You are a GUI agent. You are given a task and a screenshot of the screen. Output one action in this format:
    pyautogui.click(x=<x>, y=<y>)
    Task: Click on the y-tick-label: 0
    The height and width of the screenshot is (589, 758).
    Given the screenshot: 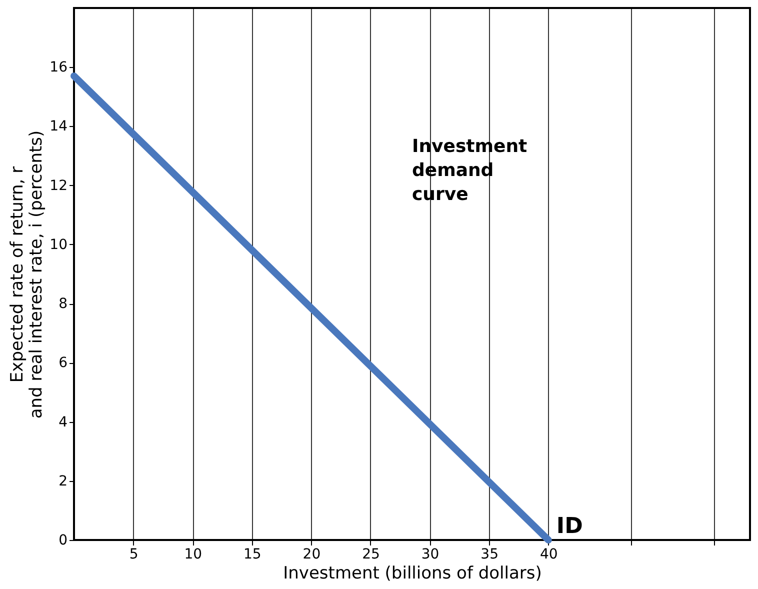 What is the action you would take?
    pyautogui.click(x=63, y=540)
    